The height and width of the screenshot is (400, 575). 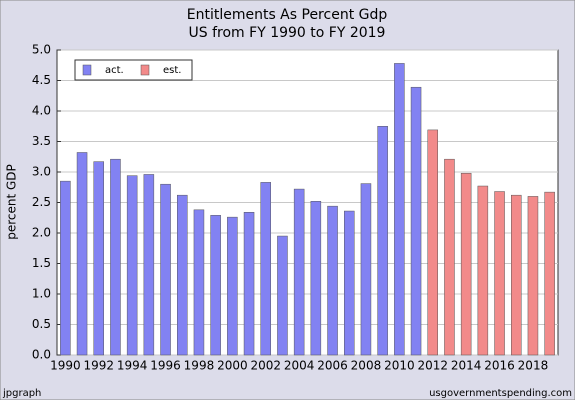 I want to click on legend-label: est., so click(x=172, y=70).